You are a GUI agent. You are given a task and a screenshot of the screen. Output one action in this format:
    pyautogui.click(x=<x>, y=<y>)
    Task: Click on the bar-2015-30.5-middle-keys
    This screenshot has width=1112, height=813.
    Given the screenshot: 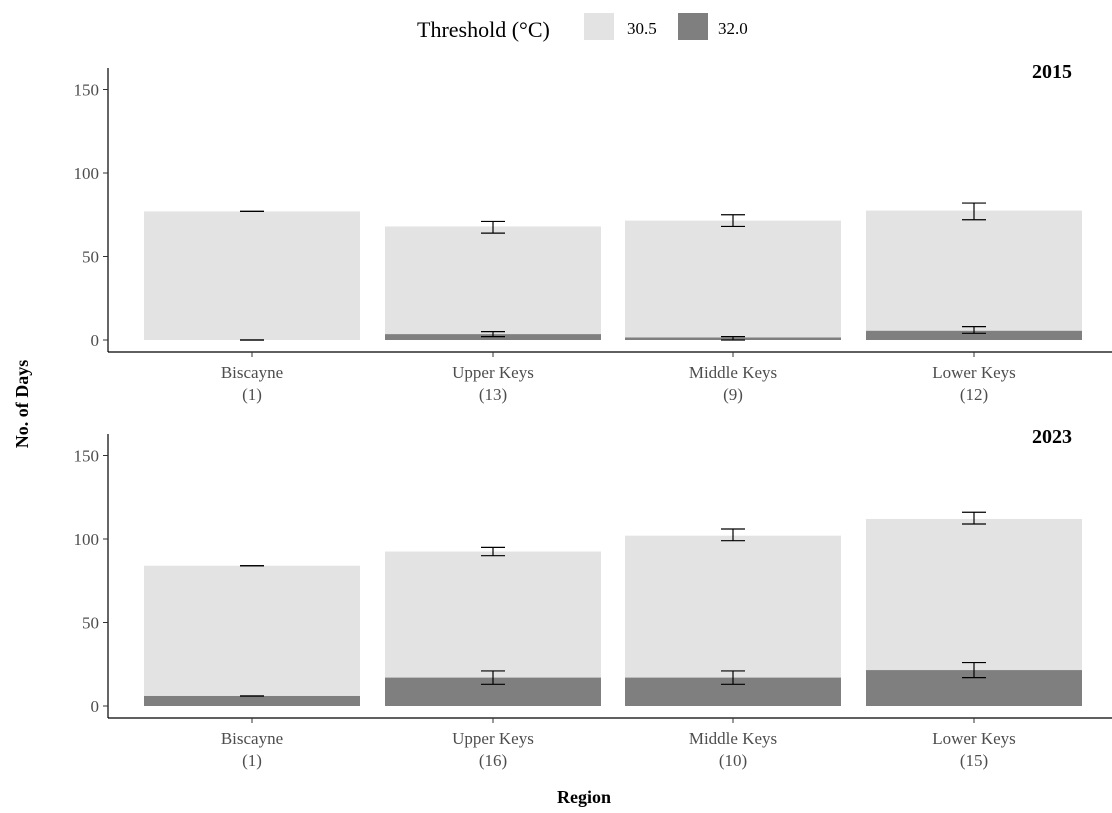 What is the action you would take?
    pyautogui.click(x=733, y=280)
    